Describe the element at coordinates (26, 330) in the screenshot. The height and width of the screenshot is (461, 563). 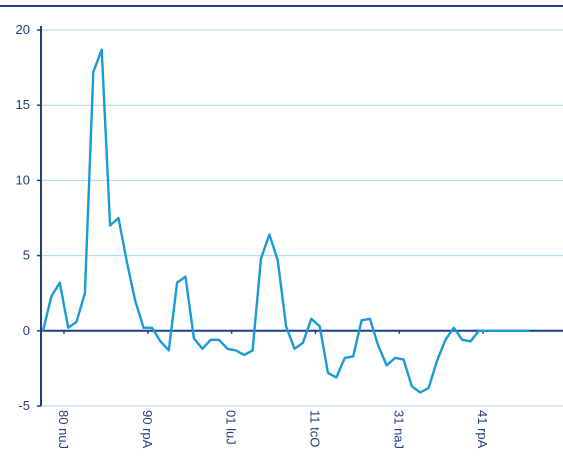
I see `y-tick-label: 0` at that location.